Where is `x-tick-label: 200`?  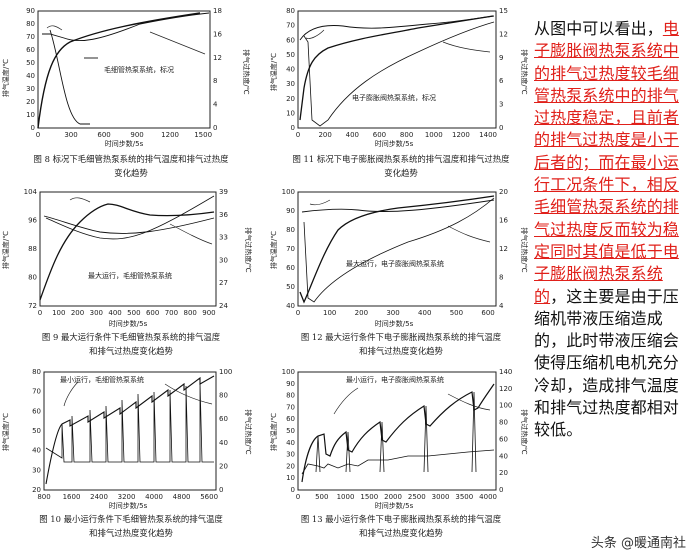
x-tick-label: 200 is located at coordinates (324, 135).